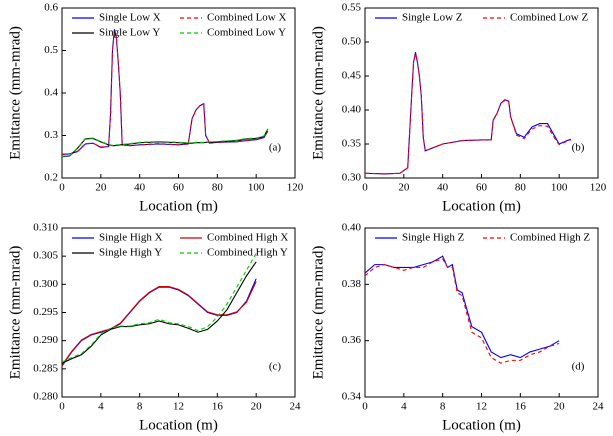 This screenshot has width=613, height=436. What do you see at coordinates (45, 397) in the screenshot?
I see `y-tick-label: 0.280` at bounding box center [45, 397].